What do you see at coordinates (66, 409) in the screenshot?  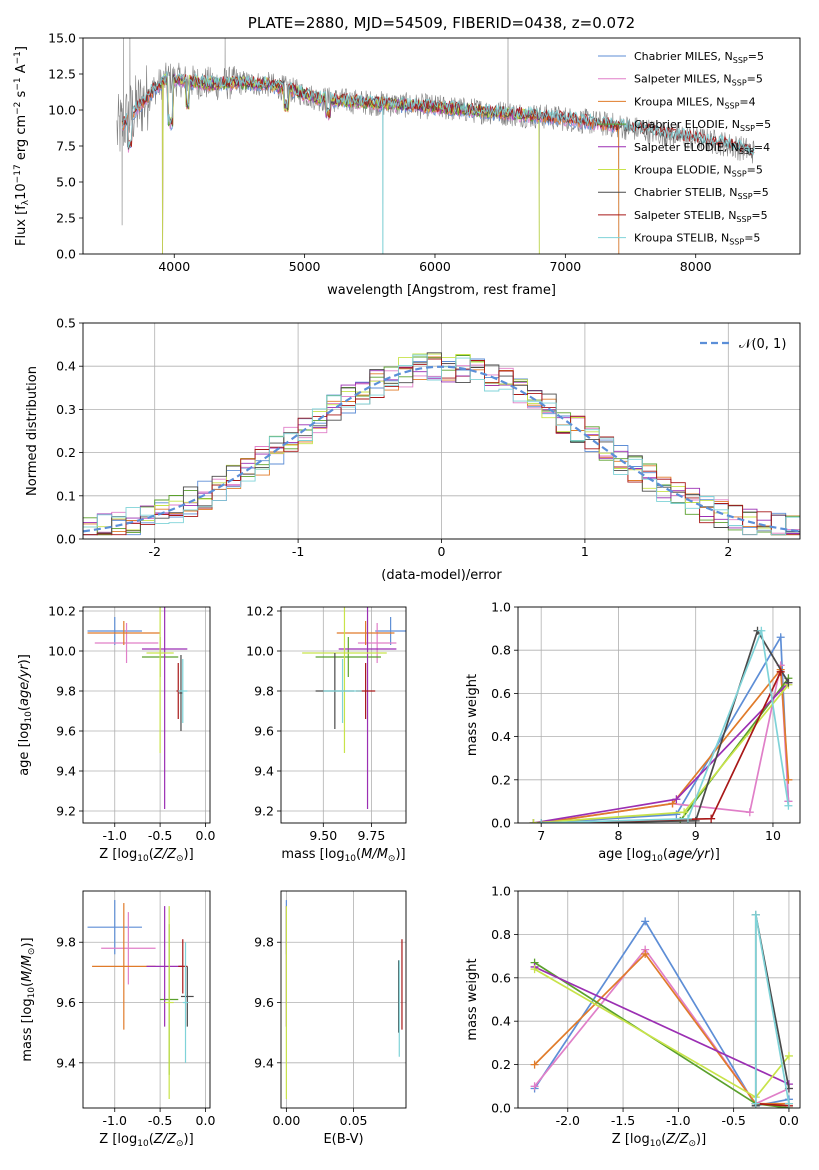 I see `y-tick-label: 0.3` at bounding box center [66, 409].